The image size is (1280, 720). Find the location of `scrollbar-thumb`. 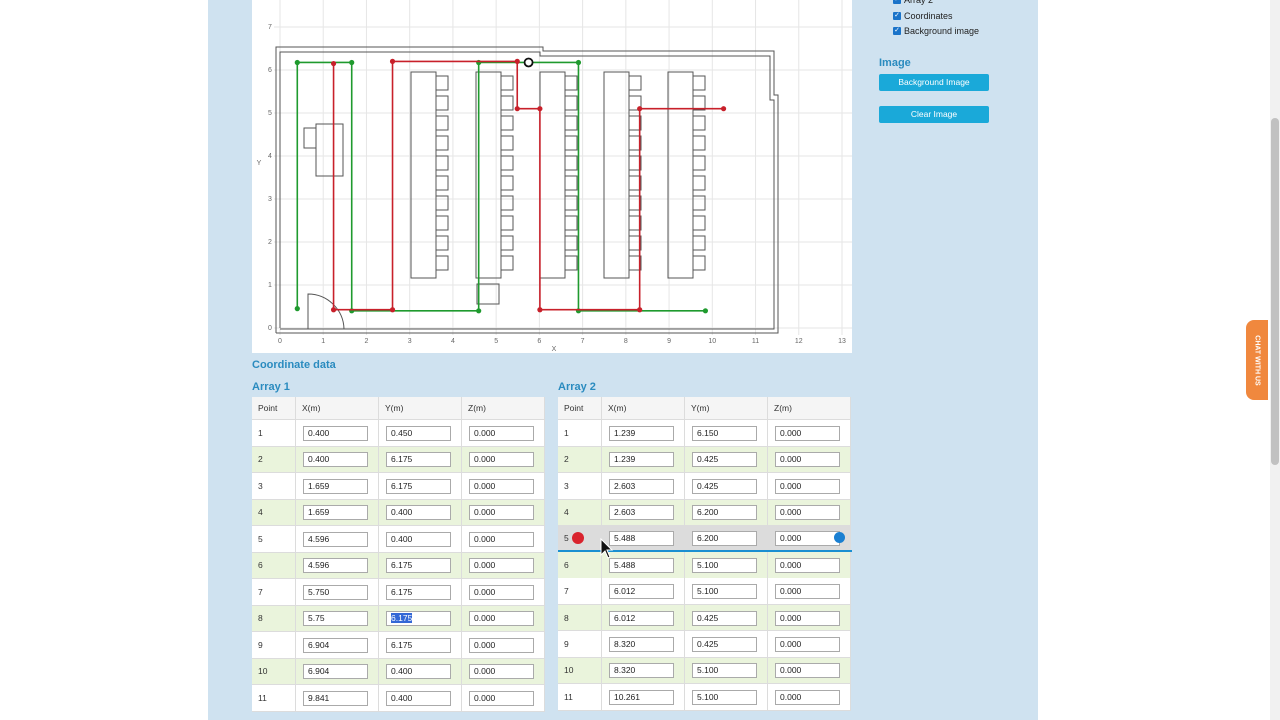

scrollbar-thumb is located at coordinates (1275, 291).